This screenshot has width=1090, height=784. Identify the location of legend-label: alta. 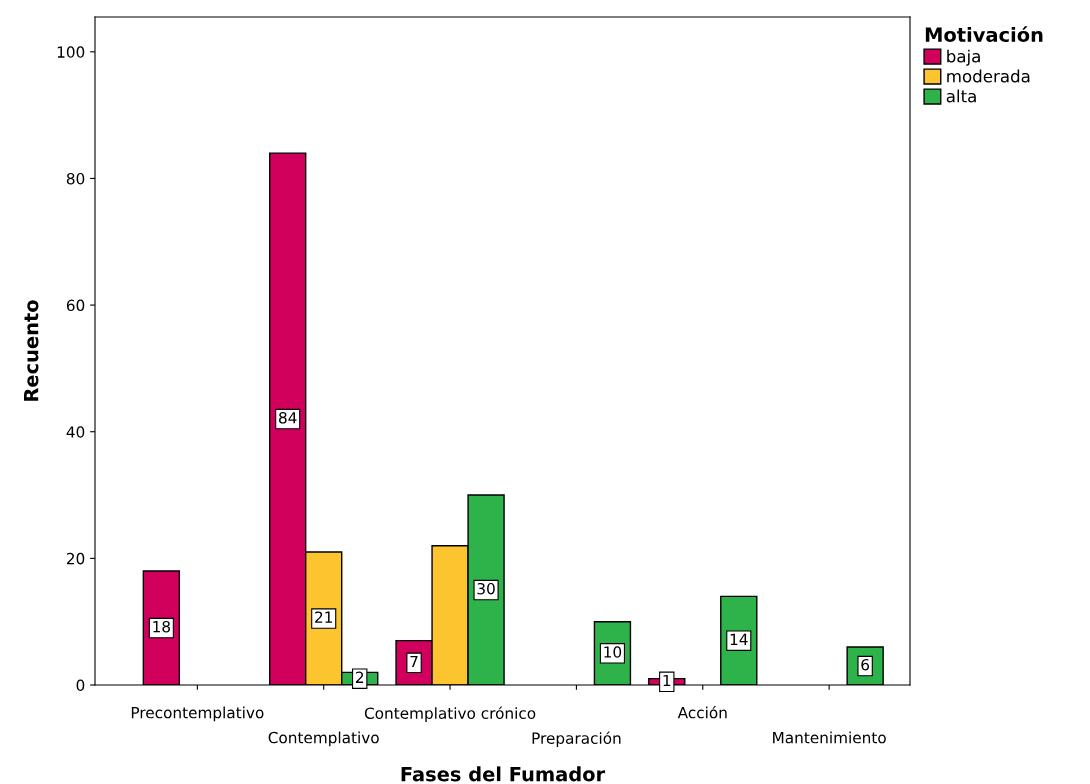
(961, 96).